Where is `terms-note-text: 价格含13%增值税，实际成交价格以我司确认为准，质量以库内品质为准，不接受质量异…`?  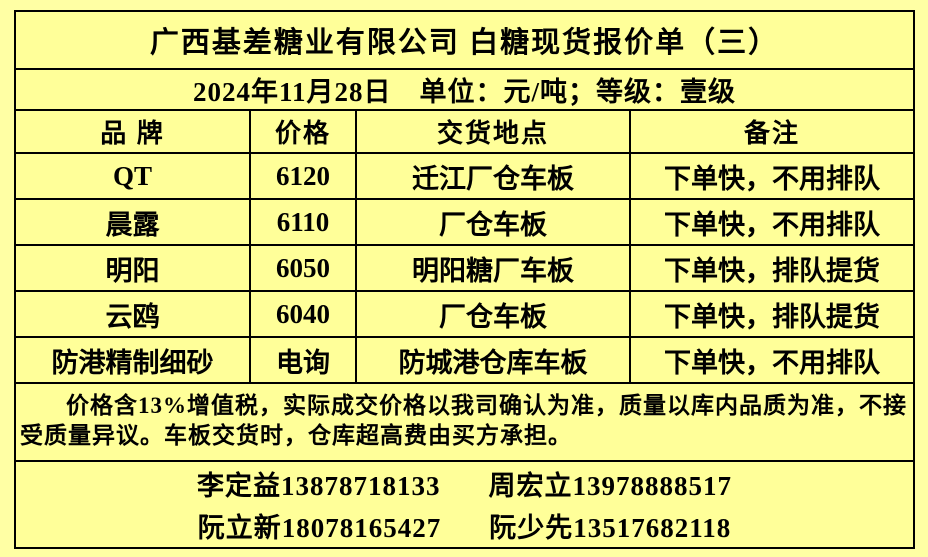
terms-note-text: 价格含13%增值税，实际成交价格以我司确认为准，质量以库内品质为准，不接受质量异… is located at coordinates (463, 420).